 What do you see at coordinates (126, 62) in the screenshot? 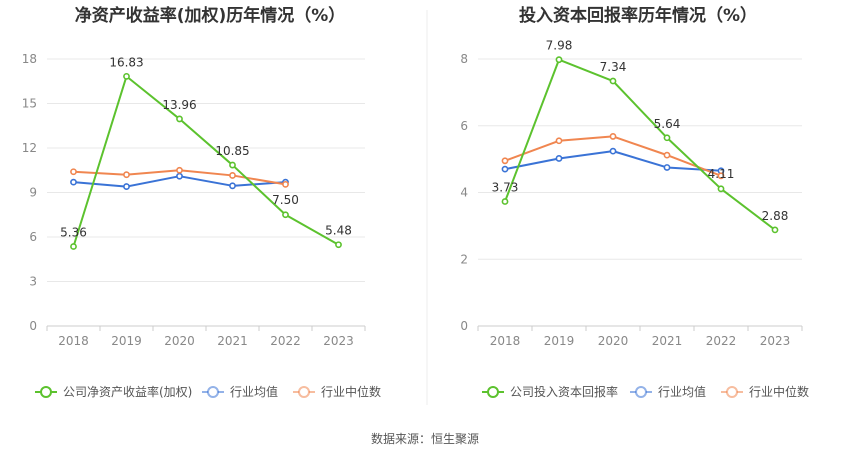
I see `data-label: 16.83` at bounding box center [126, 62].